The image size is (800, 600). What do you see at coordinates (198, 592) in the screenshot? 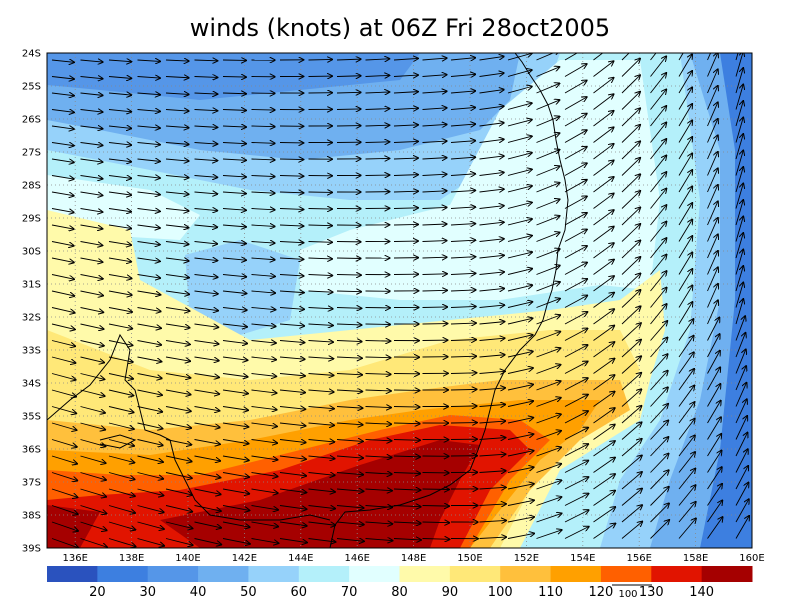
I see `colorbar-label: 40` at bounding box center [198, 592].